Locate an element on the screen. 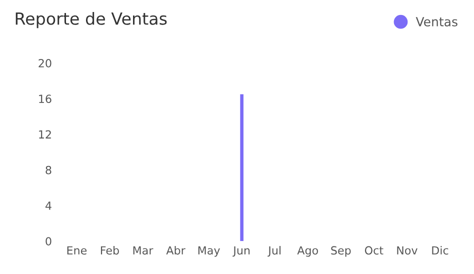 Image resolution: width=474 pixels, height=274 pixels. y-tick-label: 8 is located at coordinates (49, 170).